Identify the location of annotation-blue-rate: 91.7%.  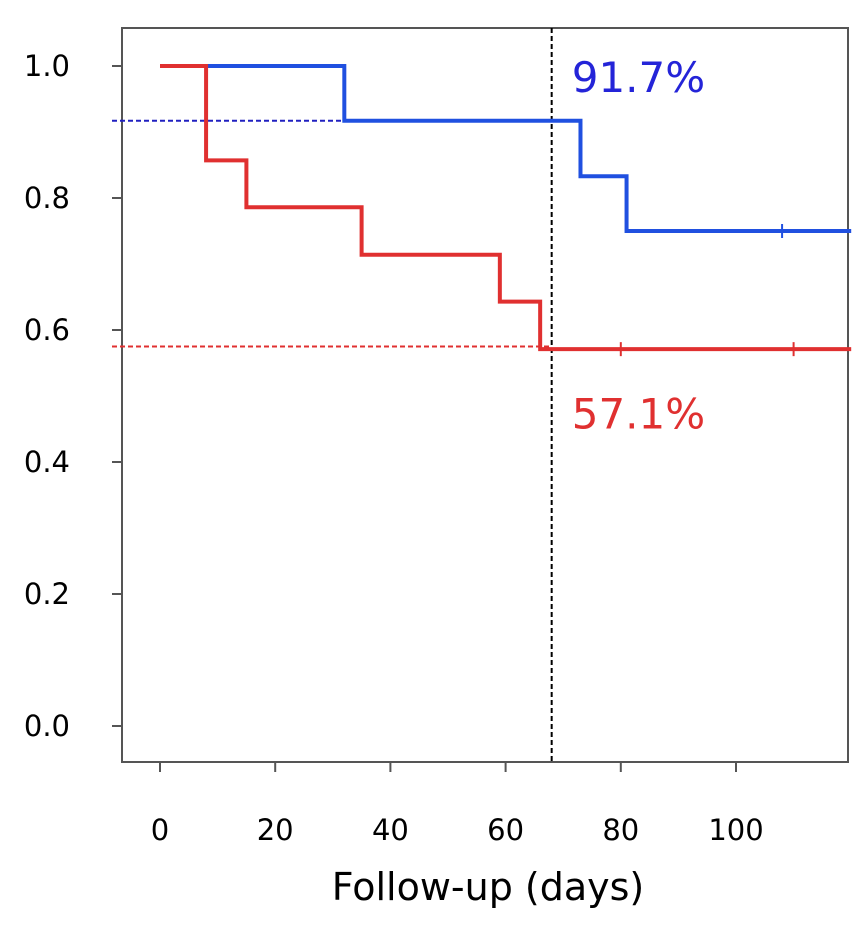
(638, 77).